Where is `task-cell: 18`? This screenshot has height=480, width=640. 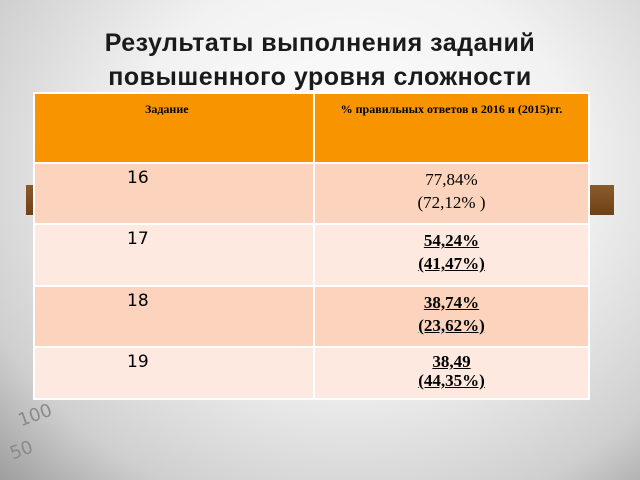 task-cell: 18 is located at coordinates (174, 316).